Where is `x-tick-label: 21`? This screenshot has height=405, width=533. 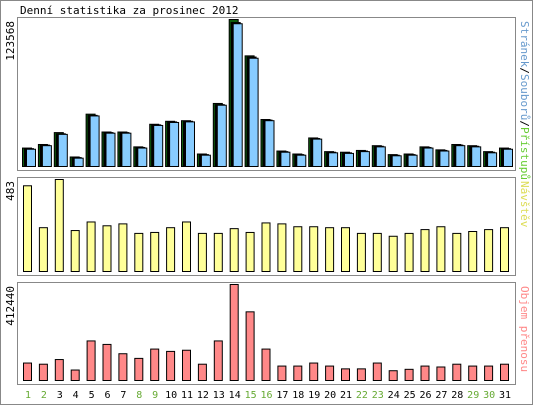 x-tick-label: 21 is located at coordinates (346, 395).